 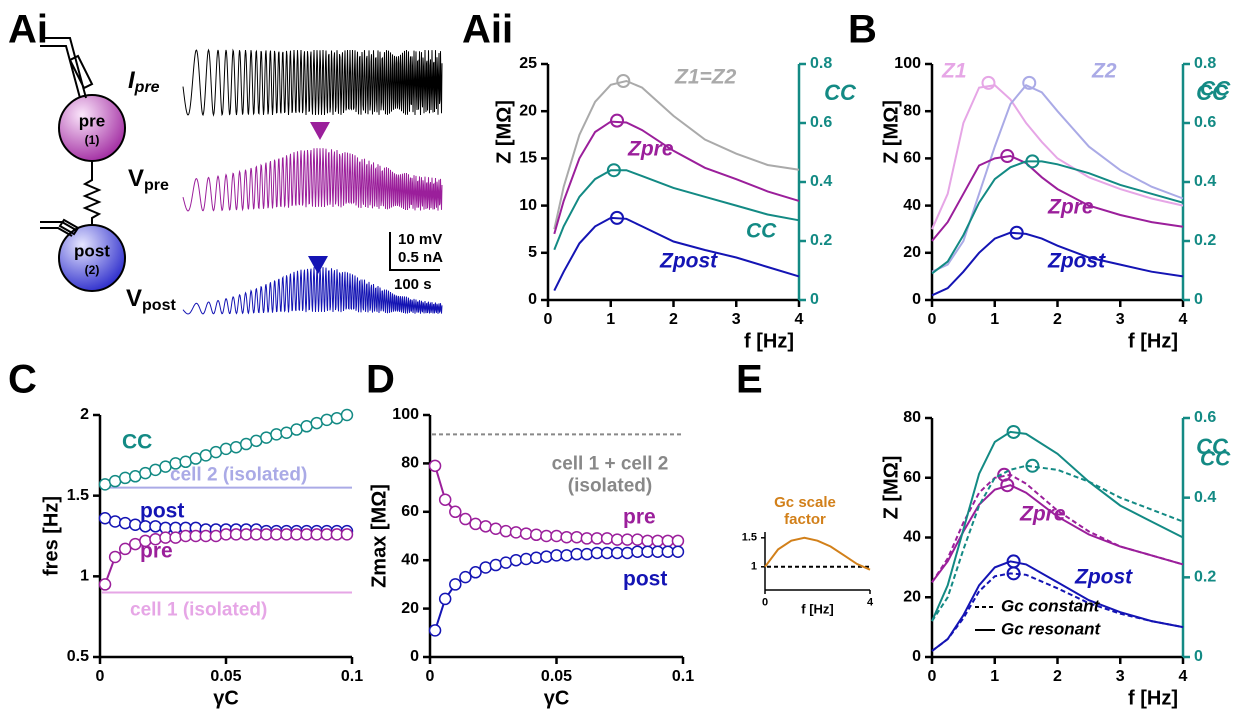 I want to click on y-tick-label: 15, so click(x=528, y=158).